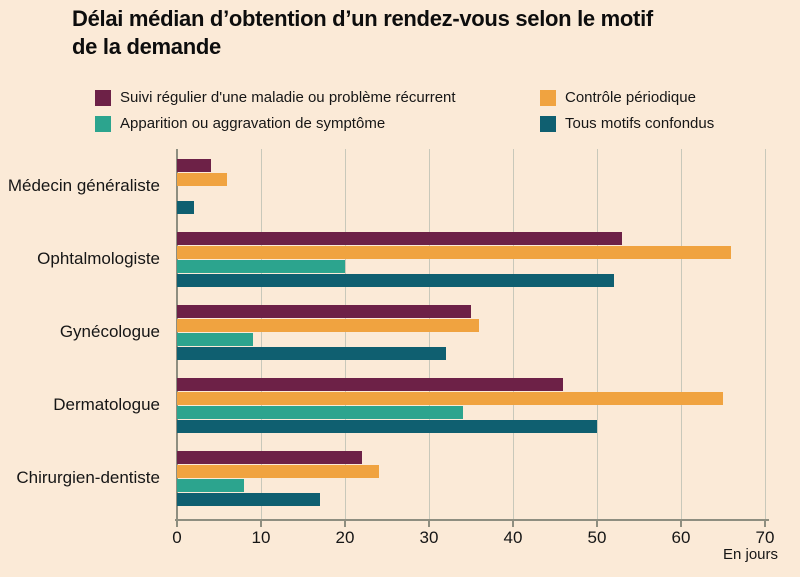 The height and width of the screenshot is (577, 800). I want to click on x-unit-label: En jours, so click(750, 554).